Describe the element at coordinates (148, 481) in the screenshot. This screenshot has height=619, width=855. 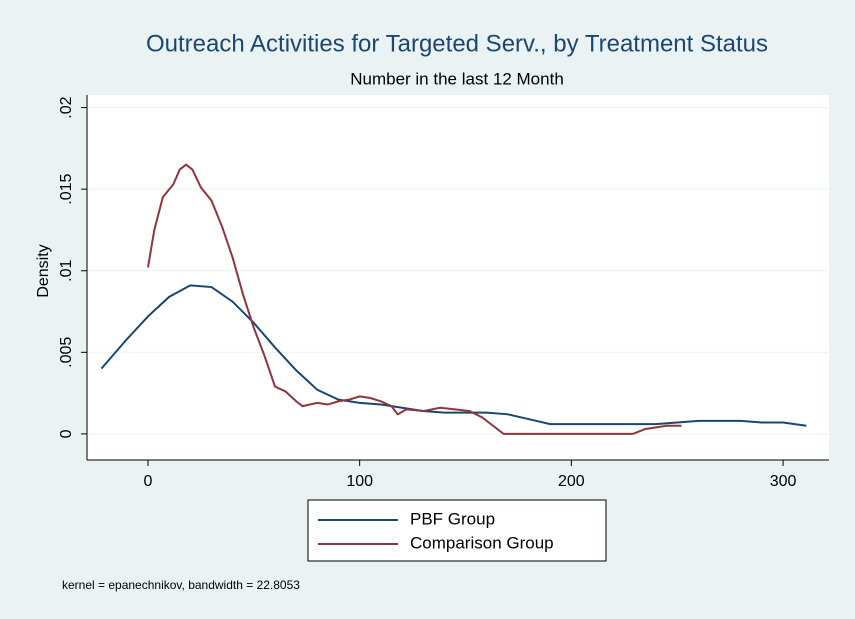
I see `x-tick-label: 0` at that location.